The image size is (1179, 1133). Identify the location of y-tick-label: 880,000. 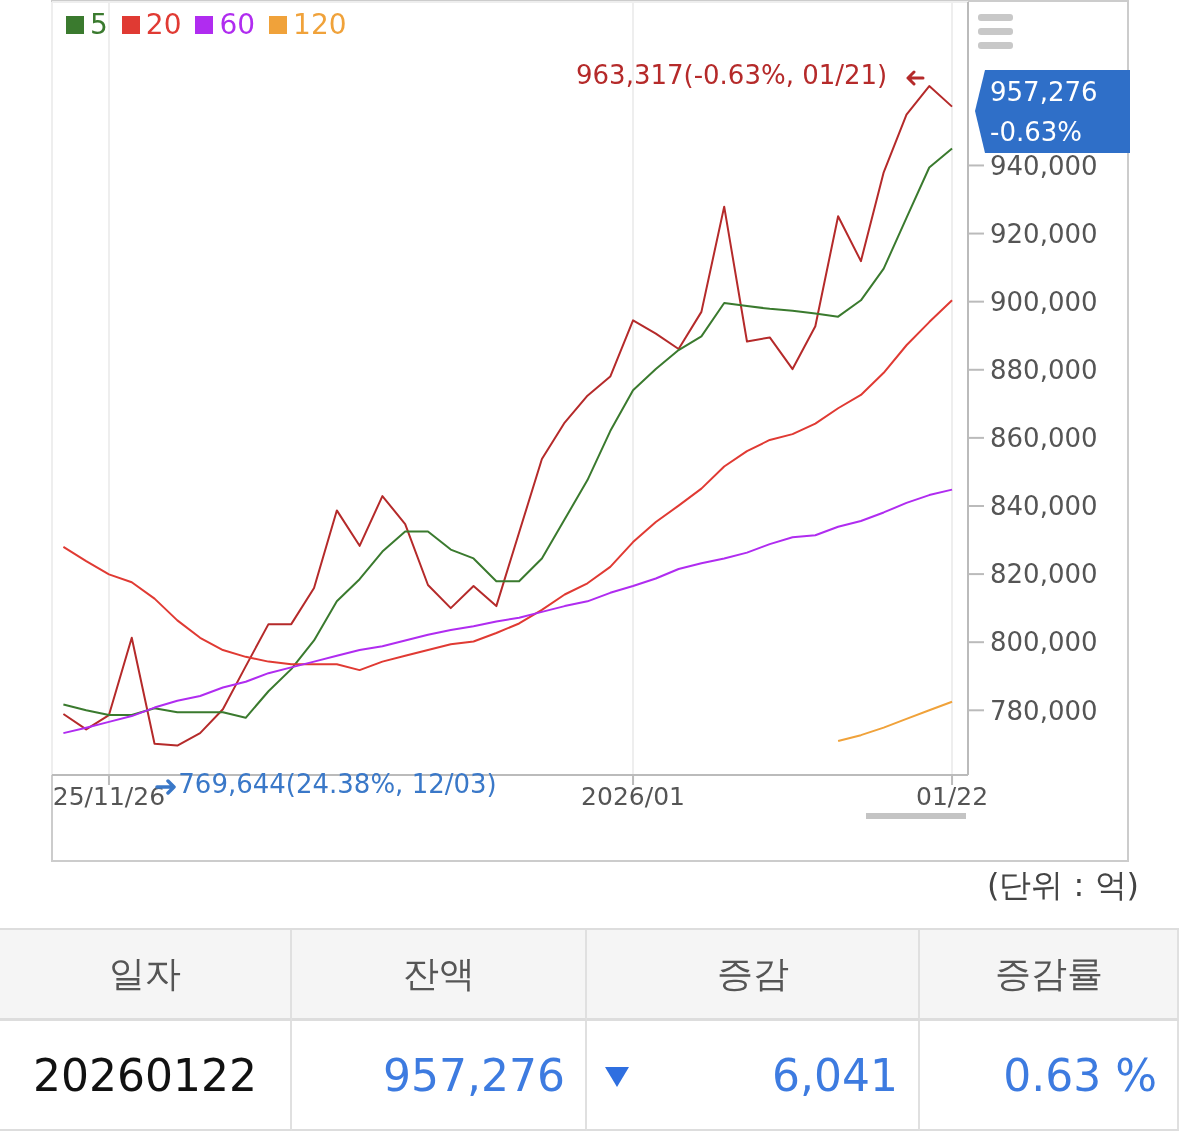
(1044, 370).